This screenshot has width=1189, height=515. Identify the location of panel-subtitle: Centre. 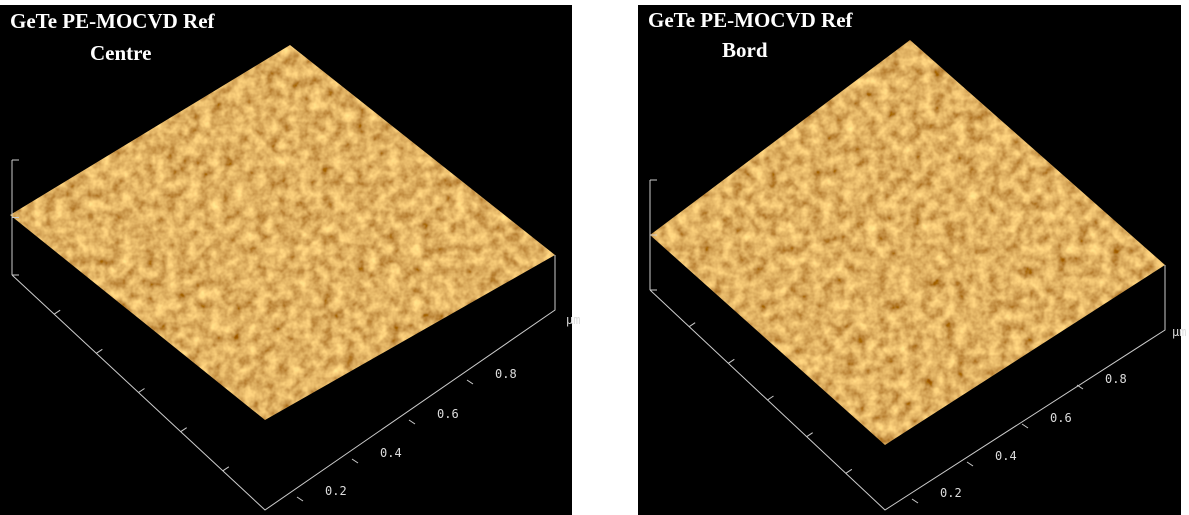
(120, 53).